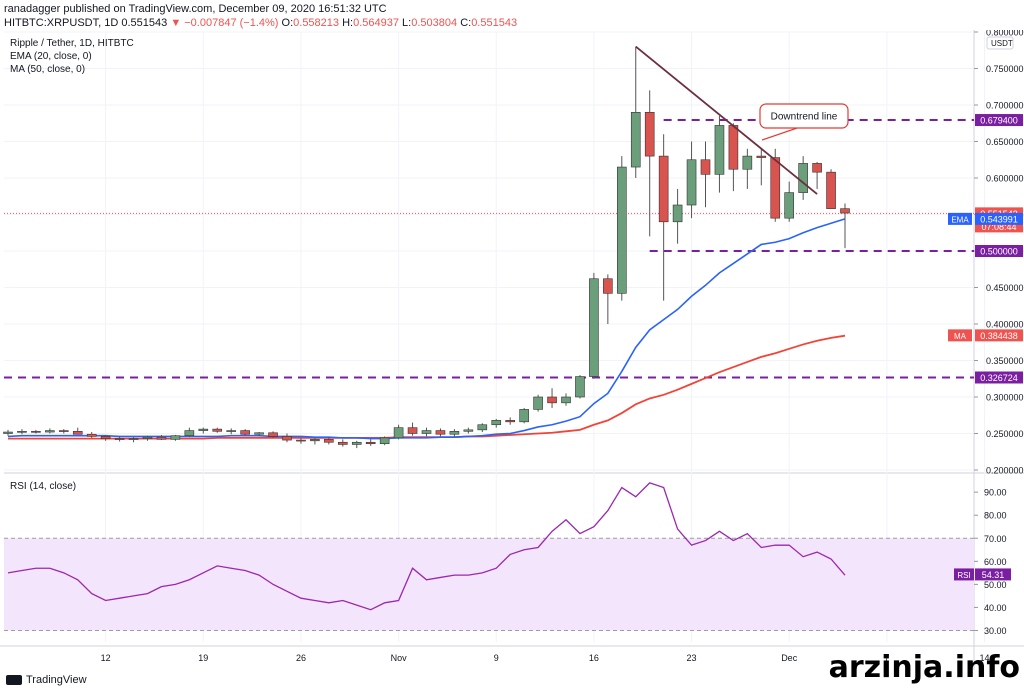  What do you see at coordinates (1005, 325) in the screenshot?
I see `price-tick-label: 0.400000` at bounding box center [1005, 325].